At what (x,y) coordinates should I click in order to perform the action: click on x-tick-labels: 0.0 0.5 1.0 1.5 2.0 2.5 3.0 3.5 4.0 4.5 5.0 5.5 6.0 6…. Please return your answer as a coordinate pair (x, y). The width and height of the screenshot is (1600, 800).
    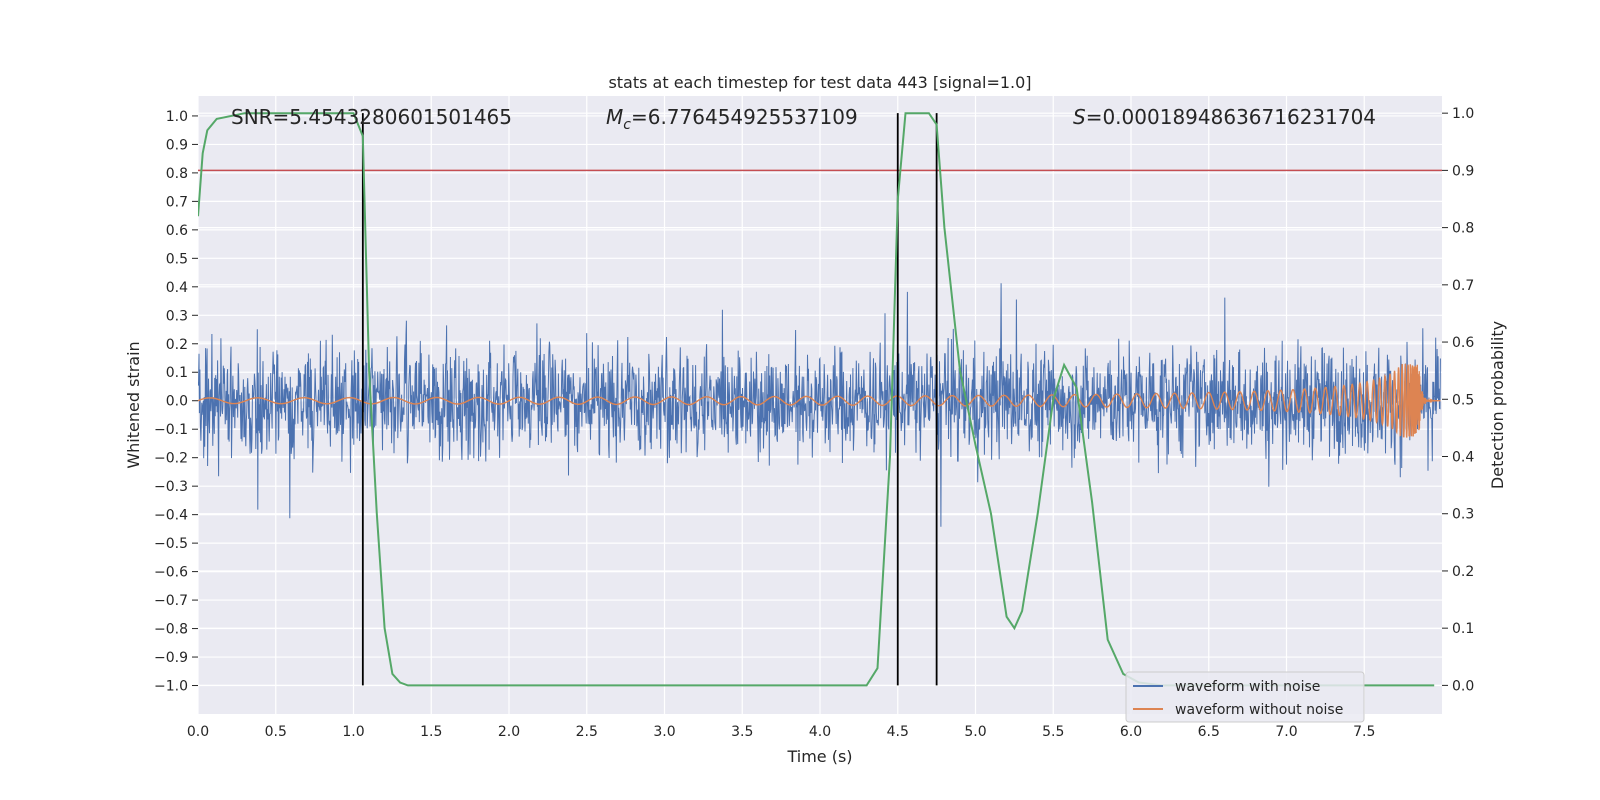
    Looking at the image, I should click on (781, 732).